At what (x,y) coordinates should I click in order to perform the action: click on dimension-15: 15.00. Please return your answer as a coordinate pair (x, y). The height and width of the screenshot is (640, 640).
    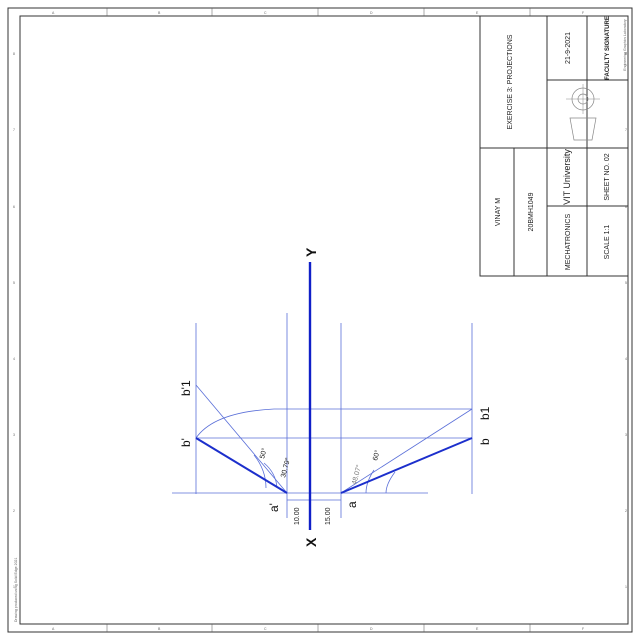
    Looking at the image, I should click on (328, 516).